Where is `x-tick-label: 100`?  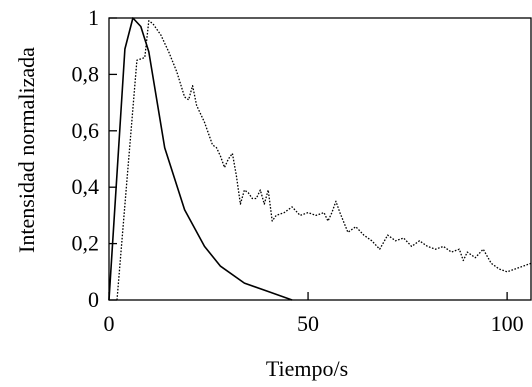
x-tick-label: 100 is located at coordinates (507, 323).